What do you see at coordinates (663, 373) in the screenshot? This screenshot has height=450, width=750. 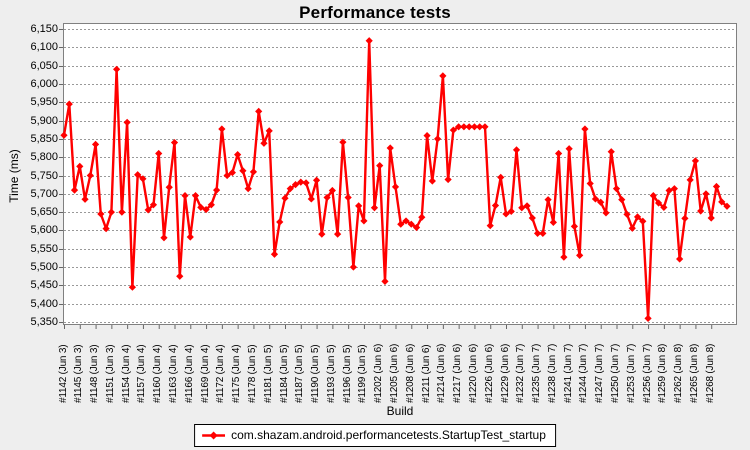 I see `x-tick-label: #1259 (Jun 8)` at bounding box center [663, 373].